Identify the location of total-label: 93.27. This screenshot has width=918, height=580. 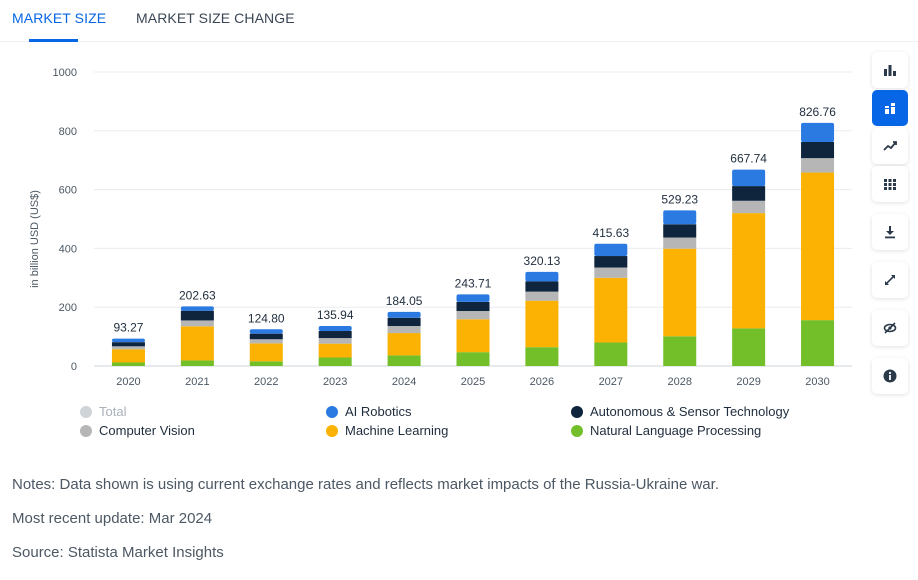
(128, 328).